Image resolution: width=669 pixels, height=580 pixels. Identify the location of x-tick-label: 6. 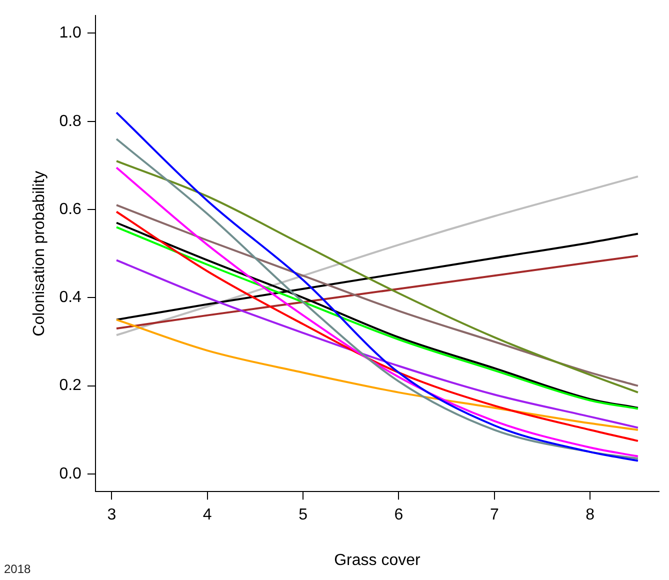
(399, 515).